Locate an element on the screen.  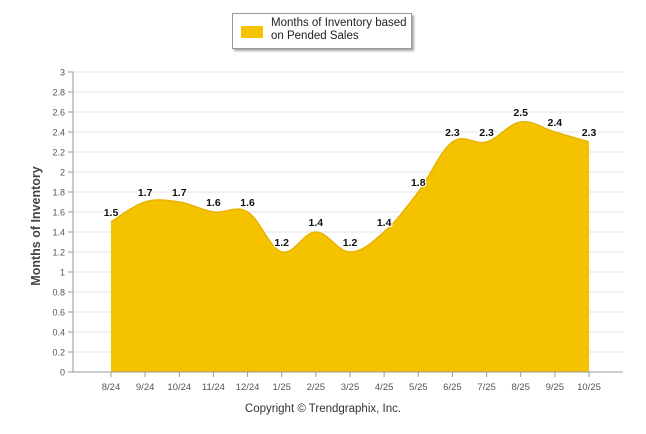
y-tick-label: 1.2 is located at coordinates (58, 253).